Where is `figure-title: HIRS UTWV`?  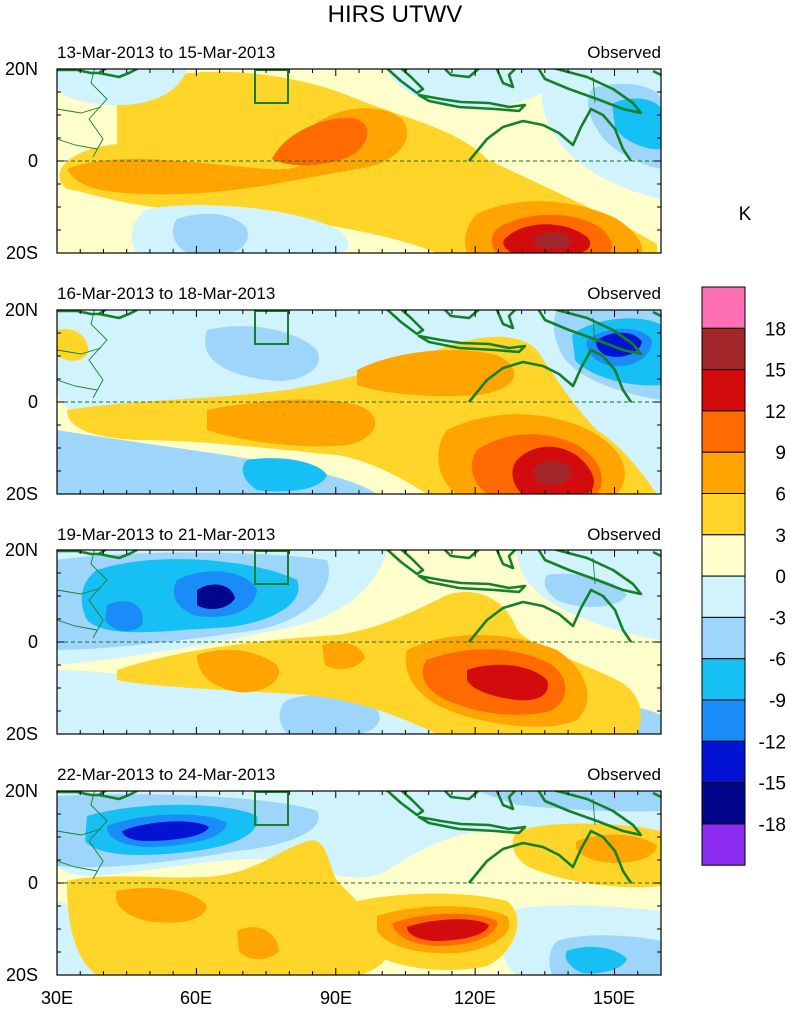
figure-title: HIRS UTWV is located at coordinates (395, 14).